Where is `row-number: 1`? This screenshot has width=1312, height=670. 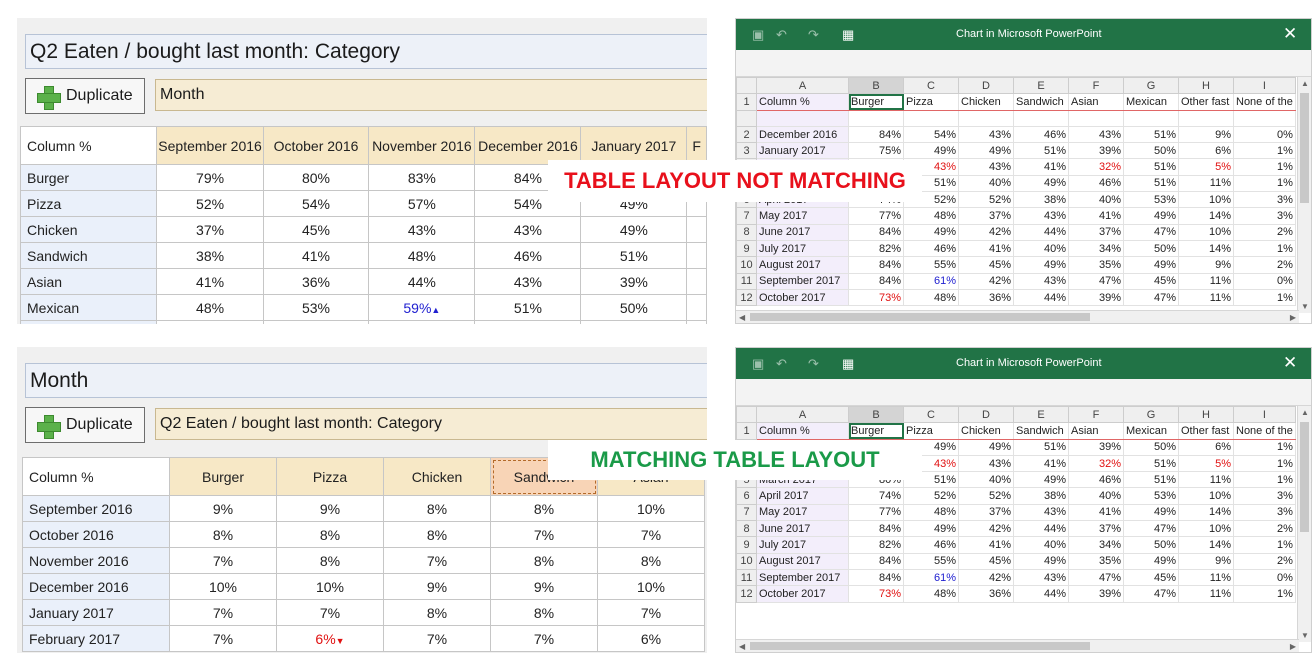 row-number: 1 is located at coordinates (746, 431).